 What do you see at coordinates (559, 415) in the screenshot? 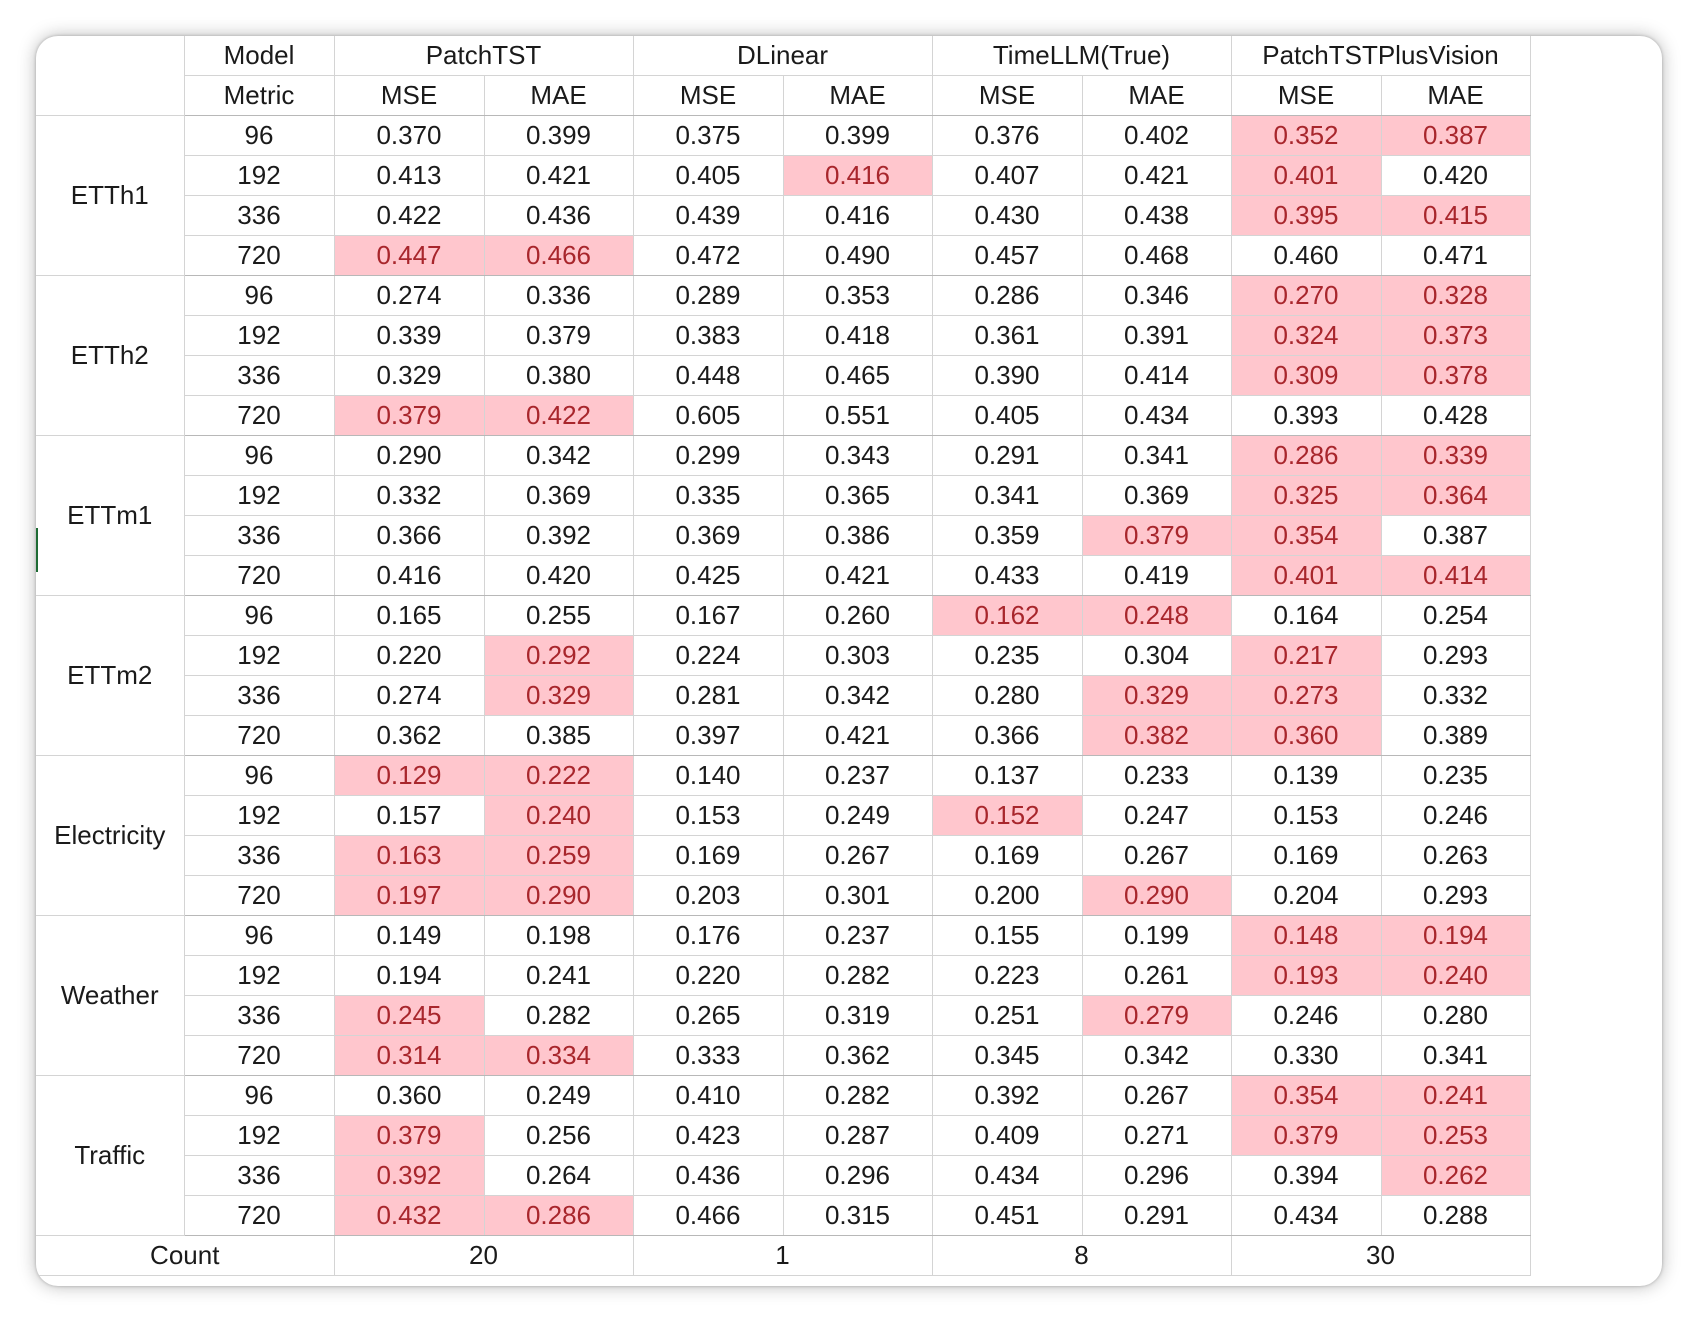
I see `value-cell: 0.422` at bounding box center [559, 415].